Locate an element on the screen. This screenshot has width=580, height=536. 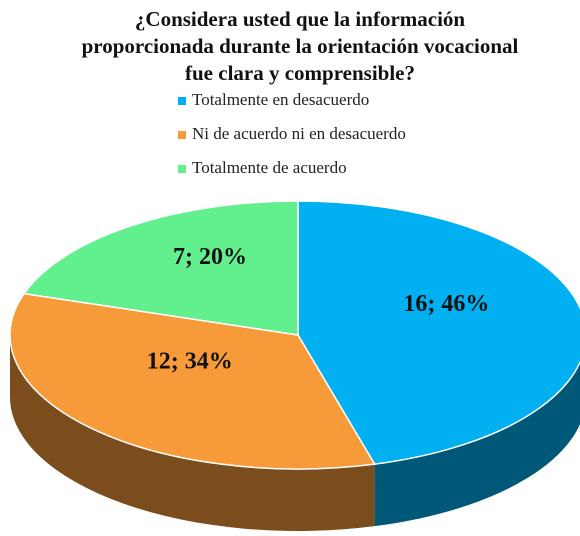
slice-side is located at coordinates (477, 444).